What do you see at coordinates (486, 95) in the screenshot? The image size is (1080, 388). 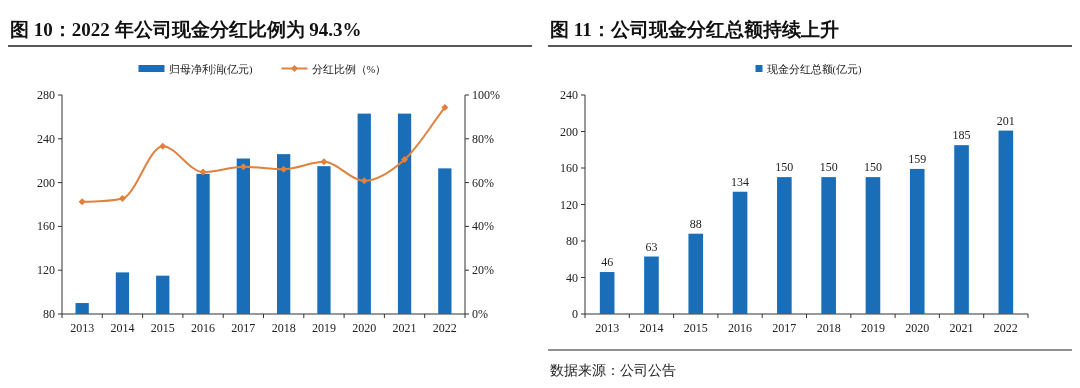 I see `y2-tick-label: 100%` at bounding box center [486, 95].